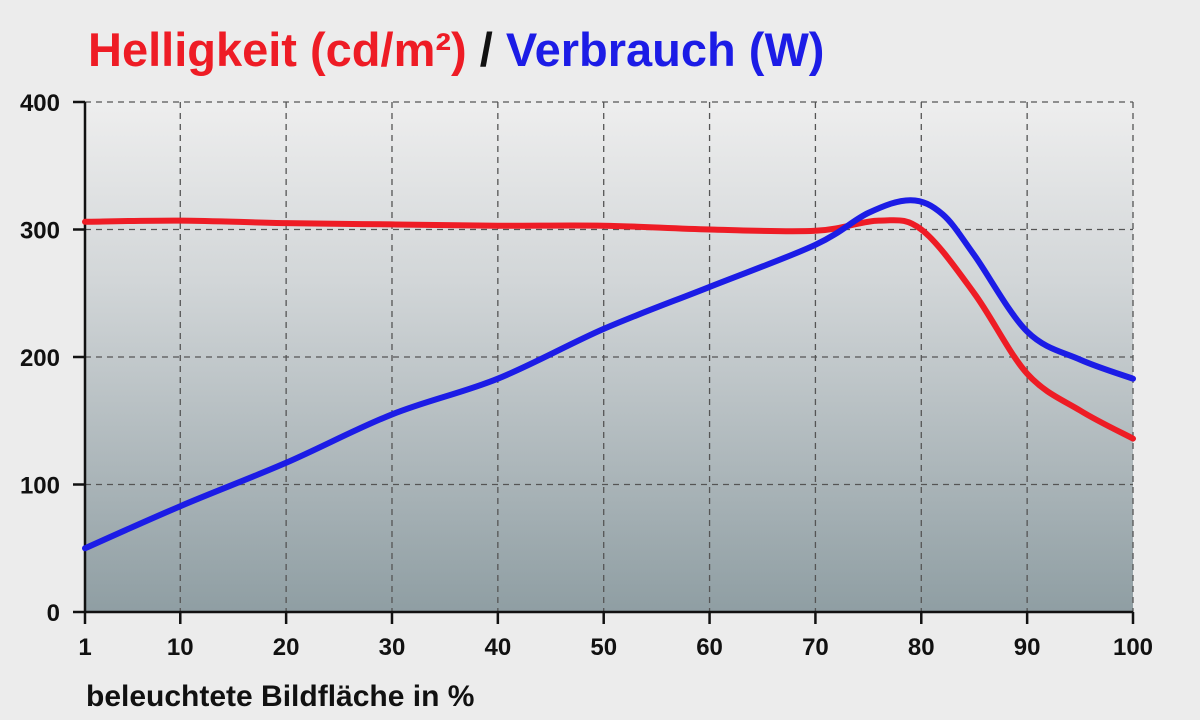 The image size is (1200, 720). Describe the element at coordinates (40, 231) in the screenshot. I see `y-tick-label: 300` at that location.